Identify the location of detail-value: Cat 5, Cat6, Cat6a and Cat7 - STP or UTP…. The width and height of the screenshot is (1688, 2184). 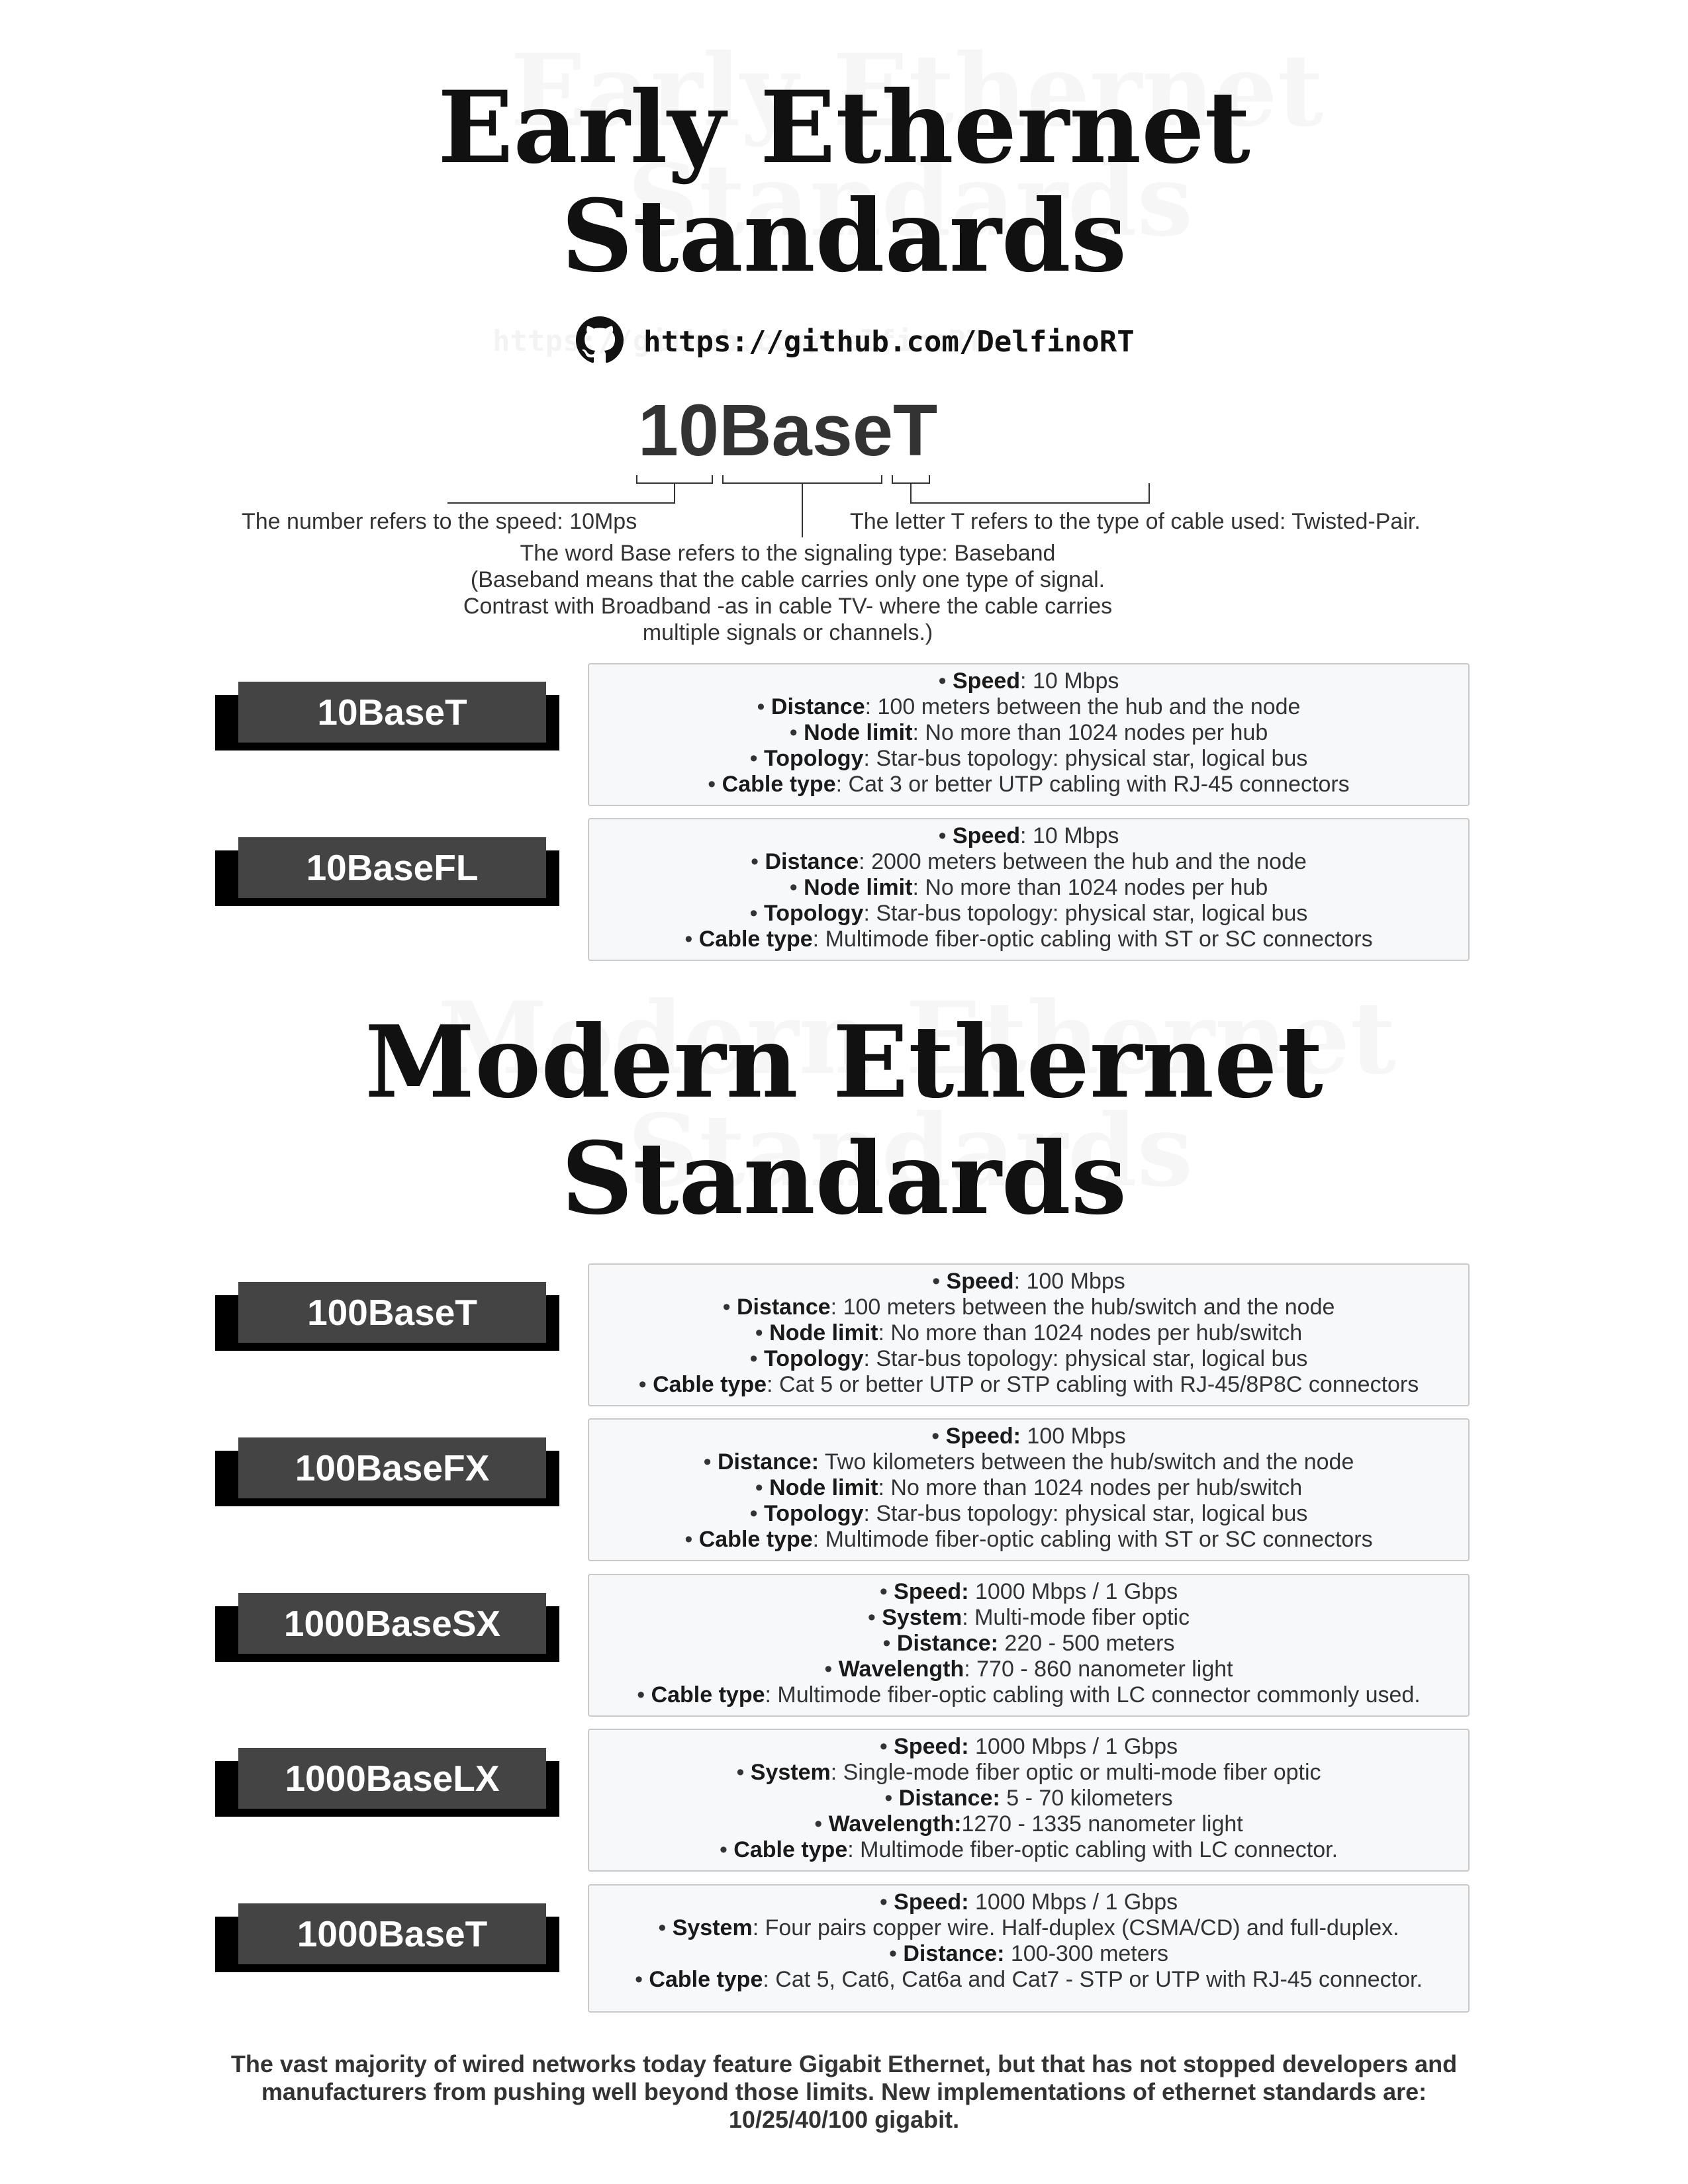
(1096, 1979).